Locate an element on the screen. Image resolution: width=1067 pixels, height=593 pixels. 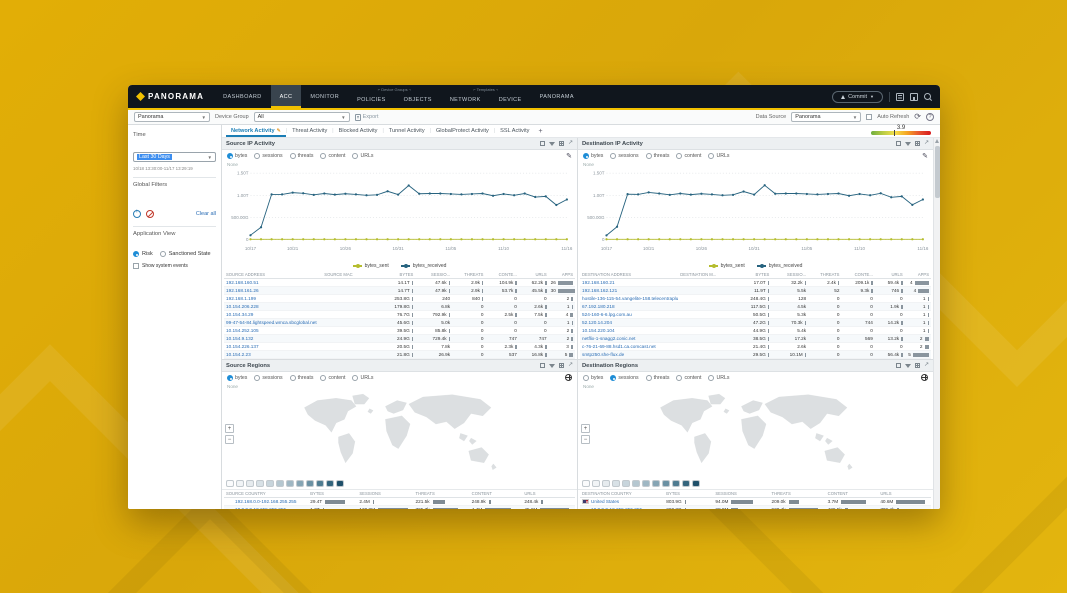
table-row: 10.154.220.104 44.9G 5.4k 0 0 0 1 is located at coordinates (755, 330).